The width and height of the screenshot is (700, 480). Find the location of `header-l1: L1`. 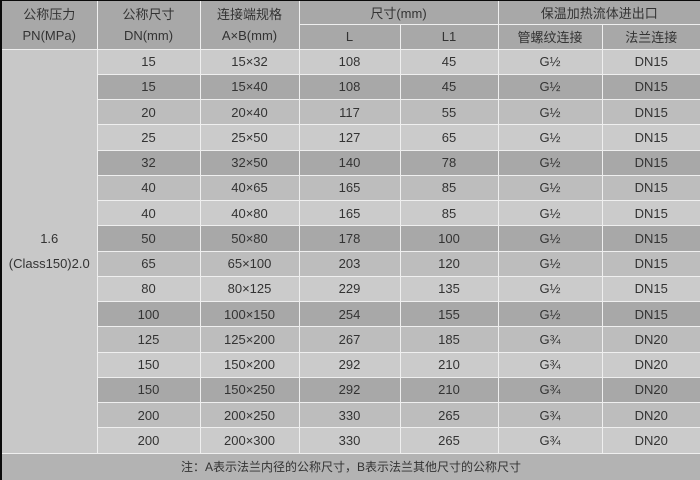

header-l1: L1 is located at coordinates (449, 36).